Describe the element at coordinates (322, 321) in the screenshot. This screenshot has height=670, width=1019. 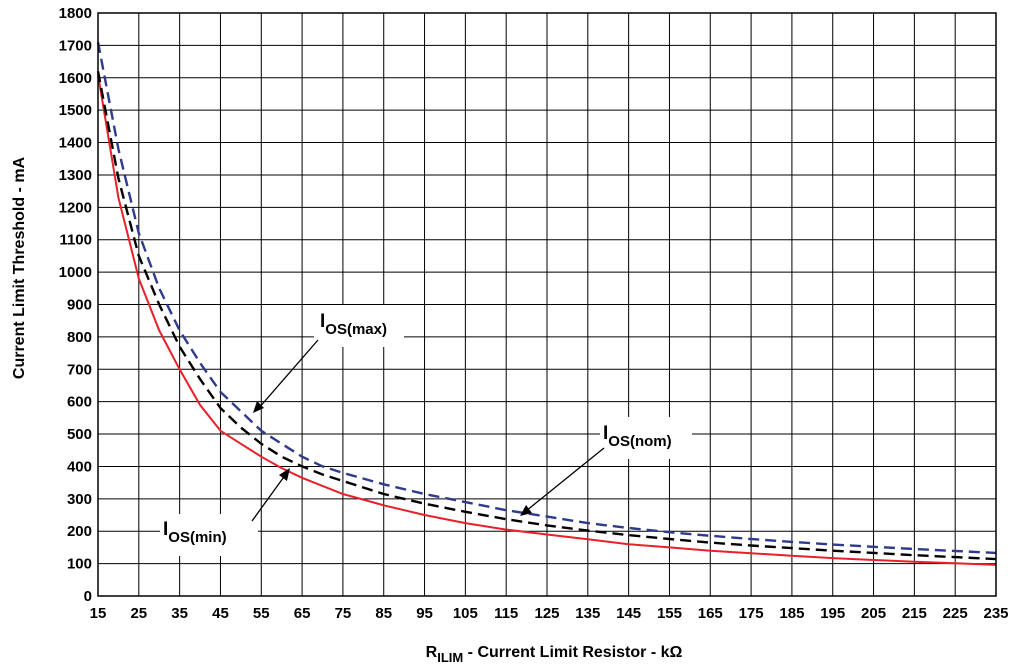
I see `label-max-main: I` at that location.